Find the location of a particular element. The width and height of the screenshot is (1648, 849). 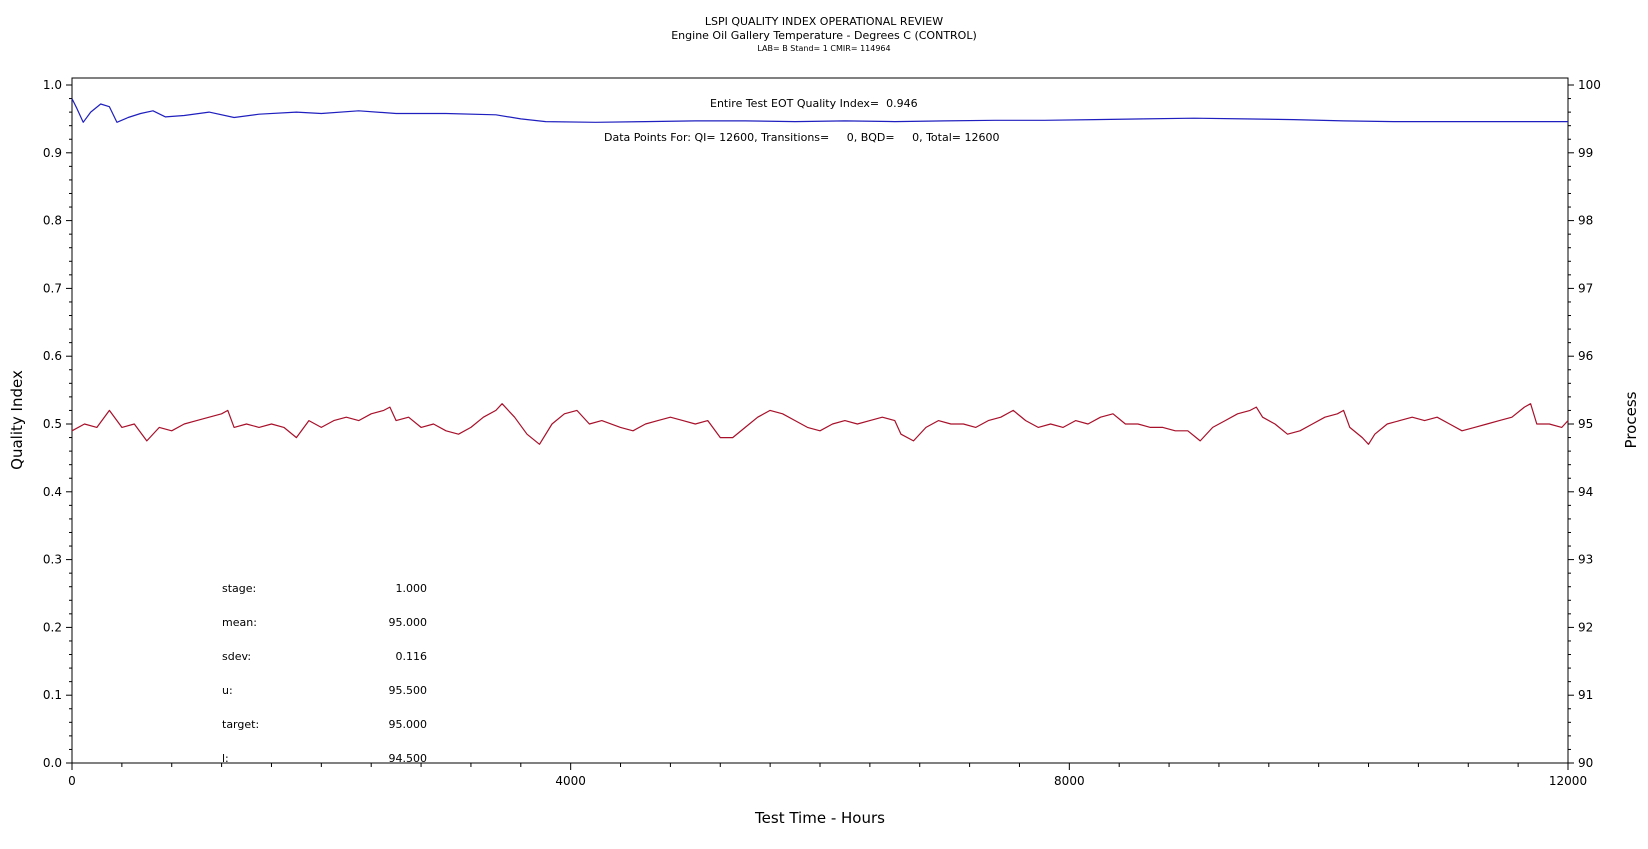

y-left-tick-label: 0.4 is located at coordinates (52, 492).